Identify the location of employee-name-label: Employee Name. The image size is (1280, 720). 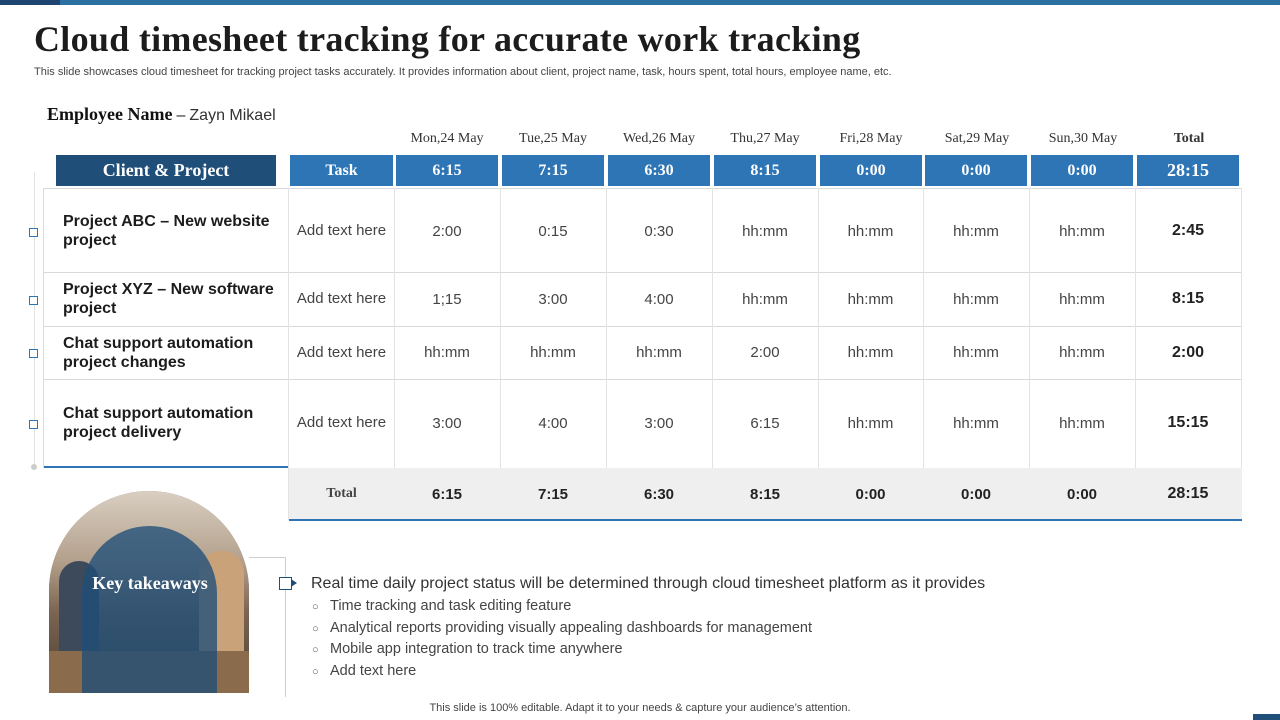
(110, 114).